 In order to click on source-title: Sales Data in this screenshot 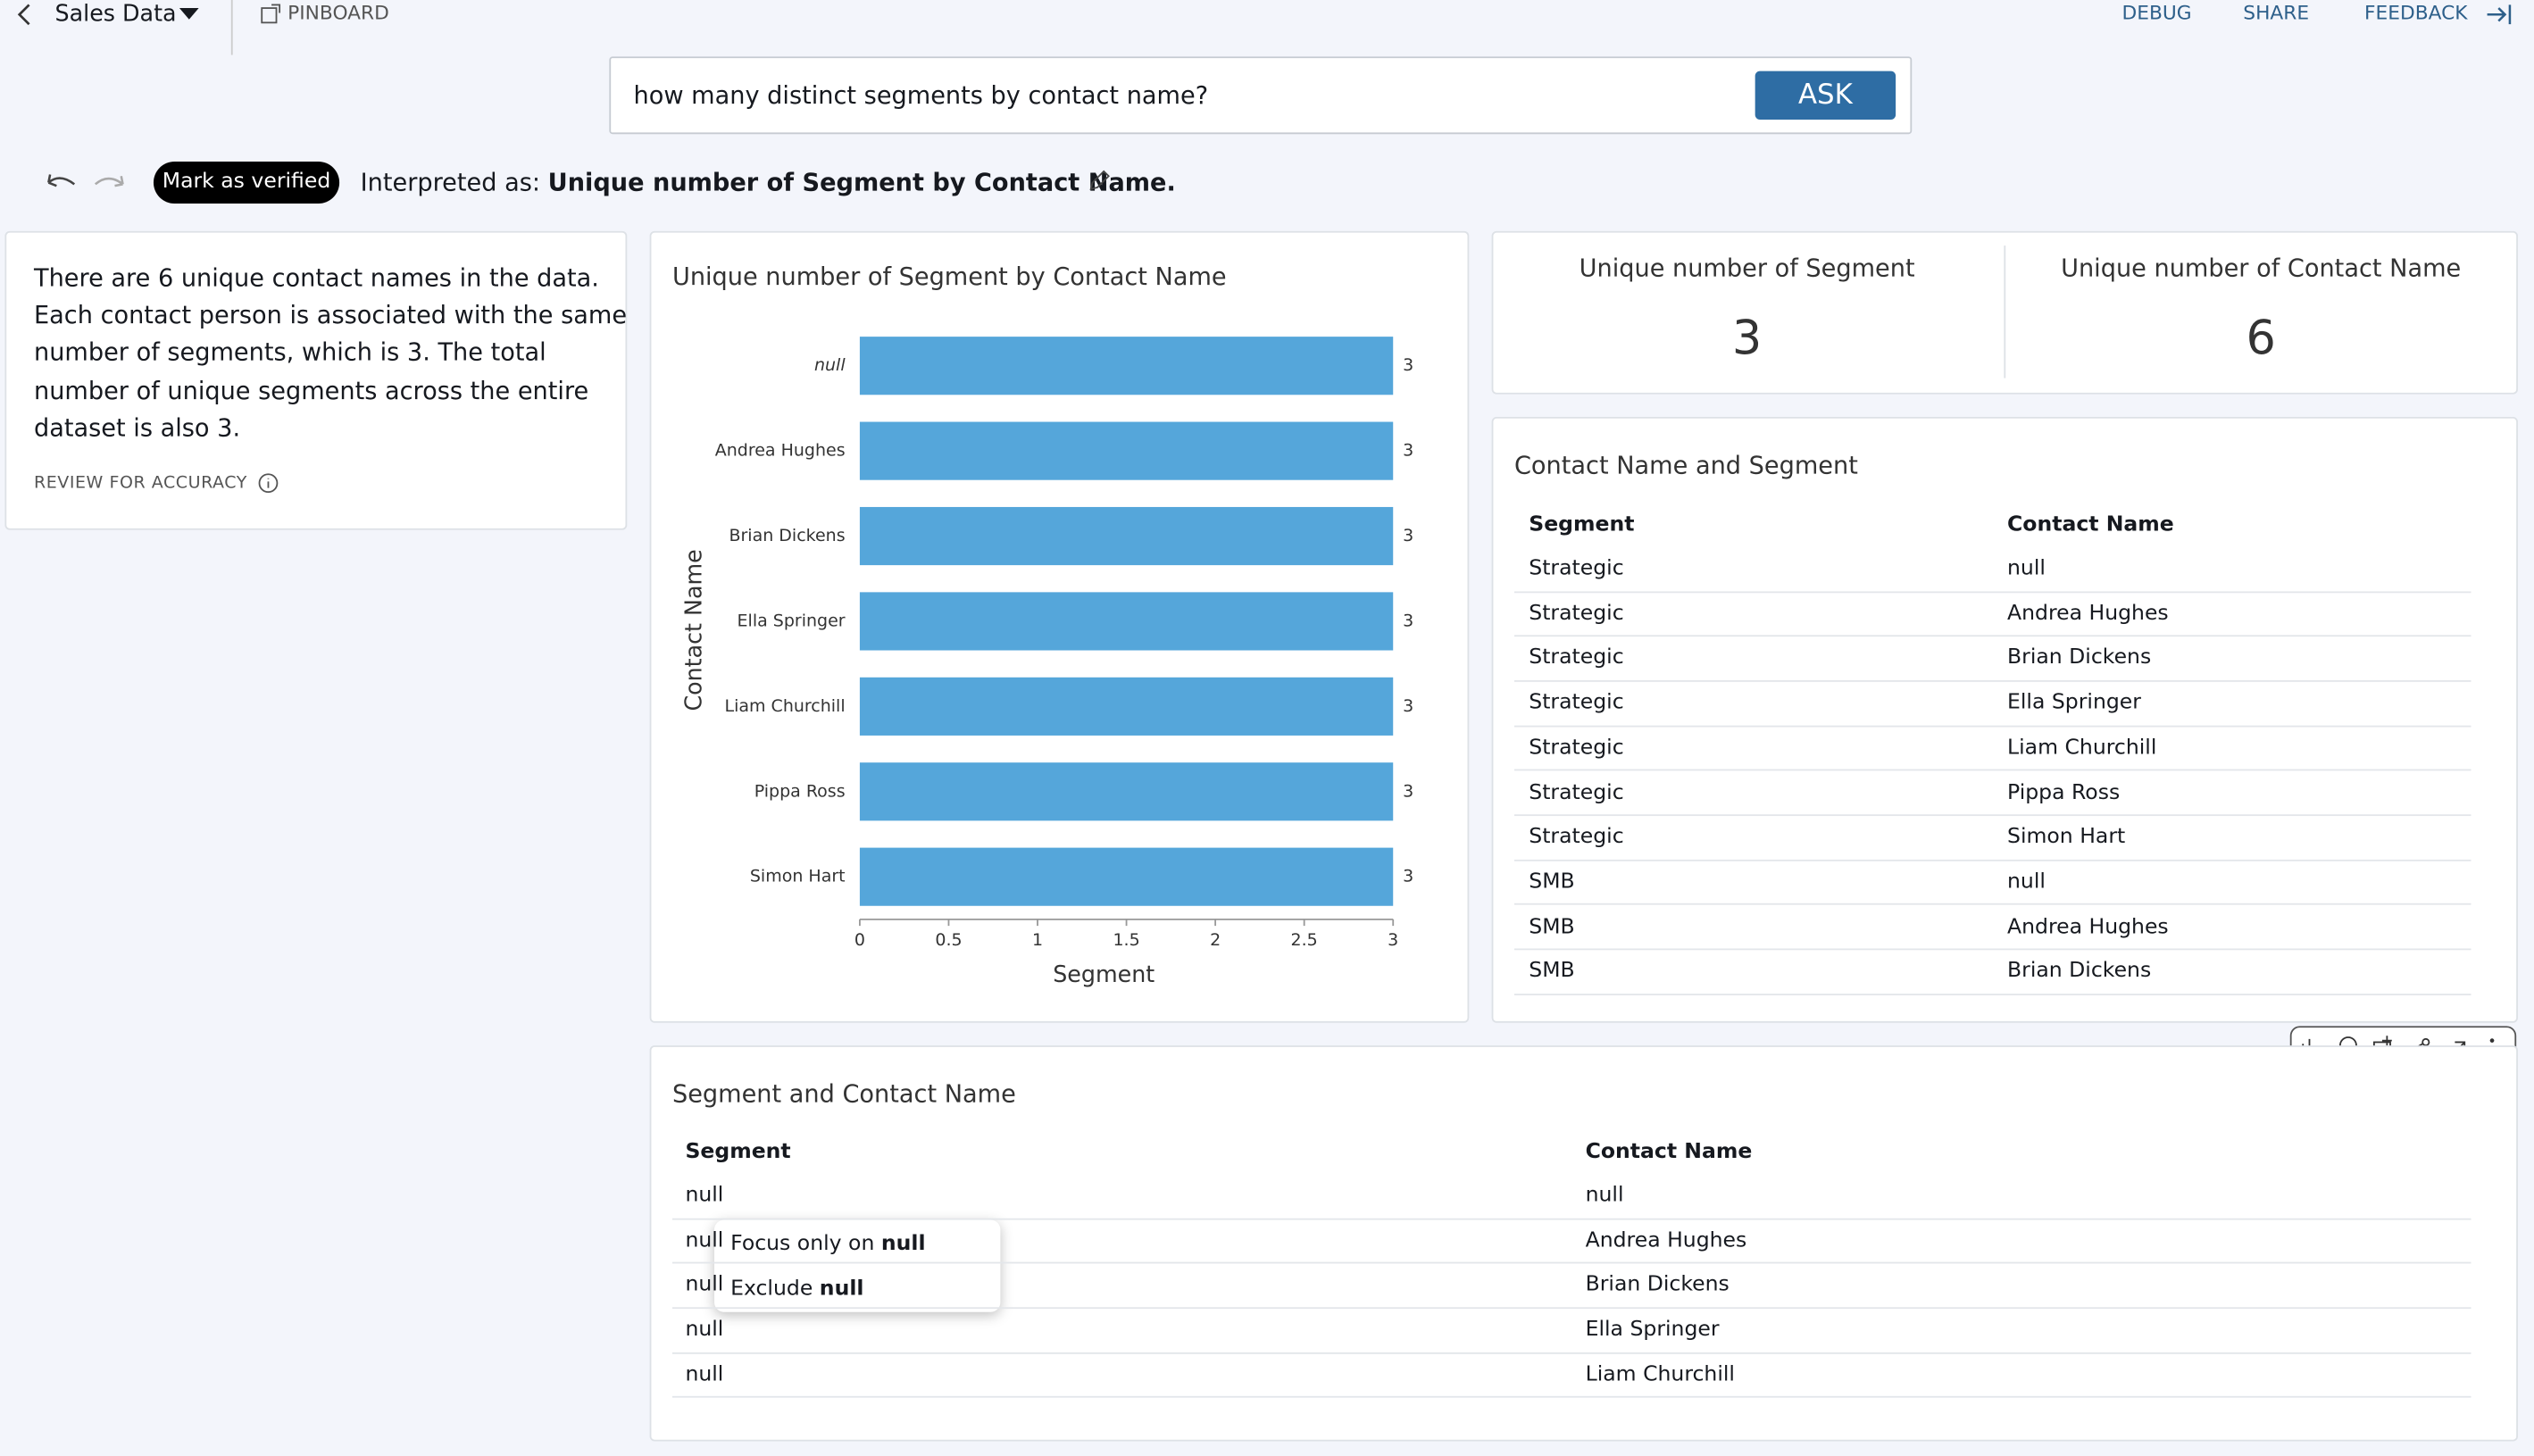, I will do `click(116, 15)`.